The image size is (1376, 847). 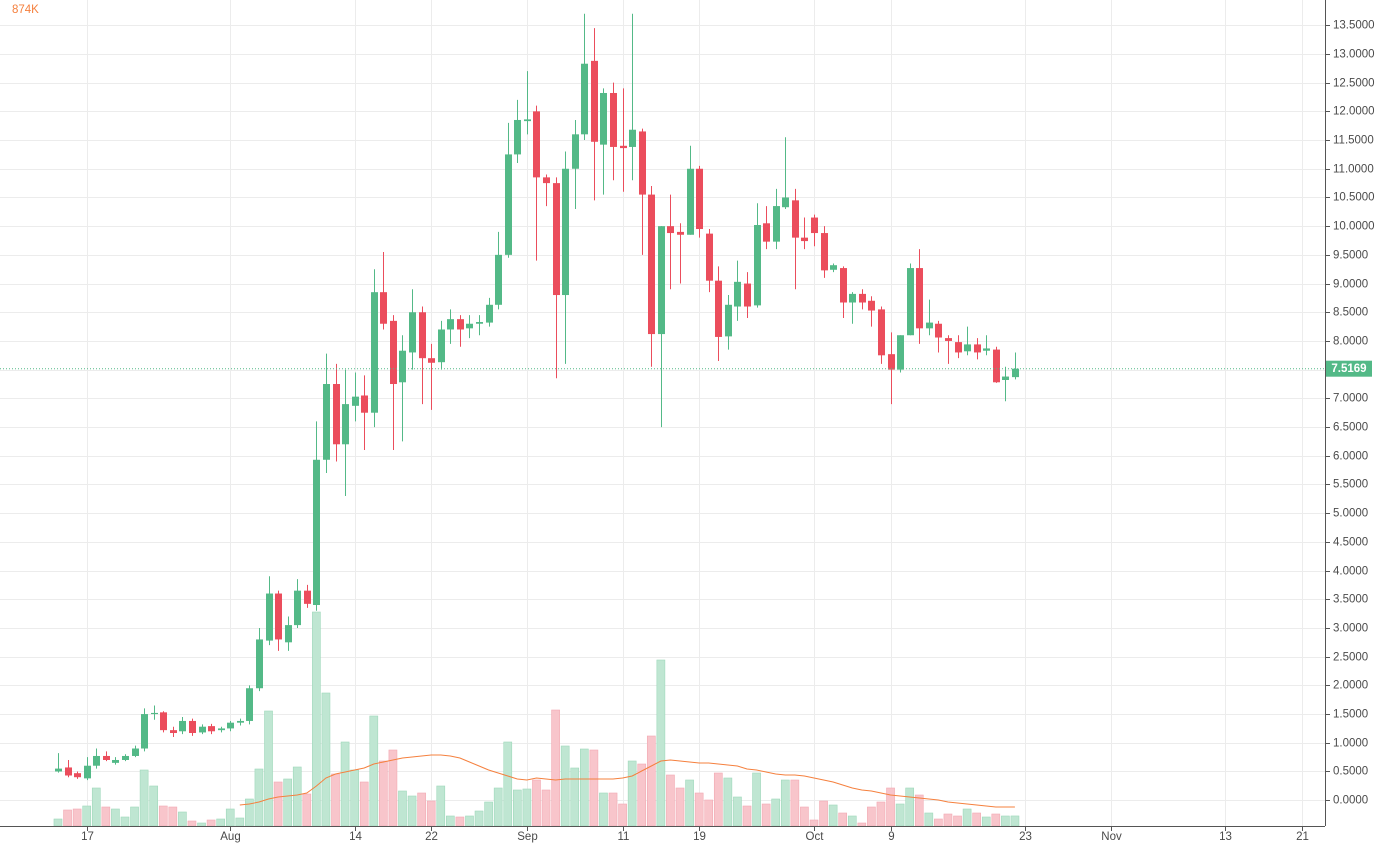 I want to click on y-tick-label: 4.0000, so click(x=1350, y=572).